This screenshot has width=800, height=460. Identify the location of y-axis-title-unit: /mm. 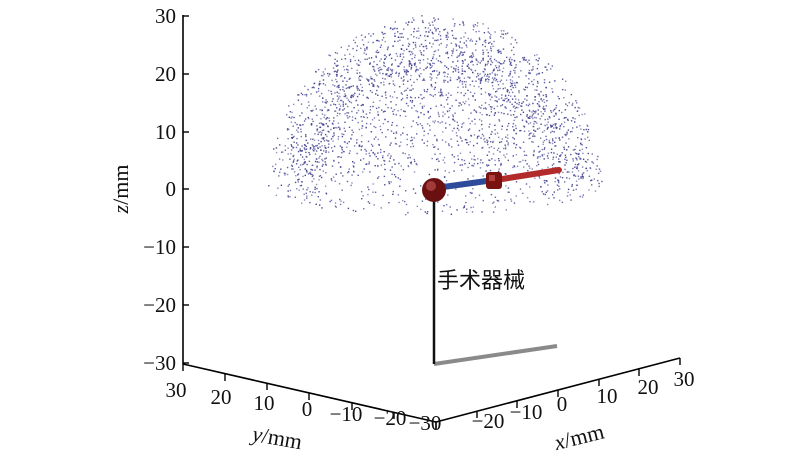
(282, 439).